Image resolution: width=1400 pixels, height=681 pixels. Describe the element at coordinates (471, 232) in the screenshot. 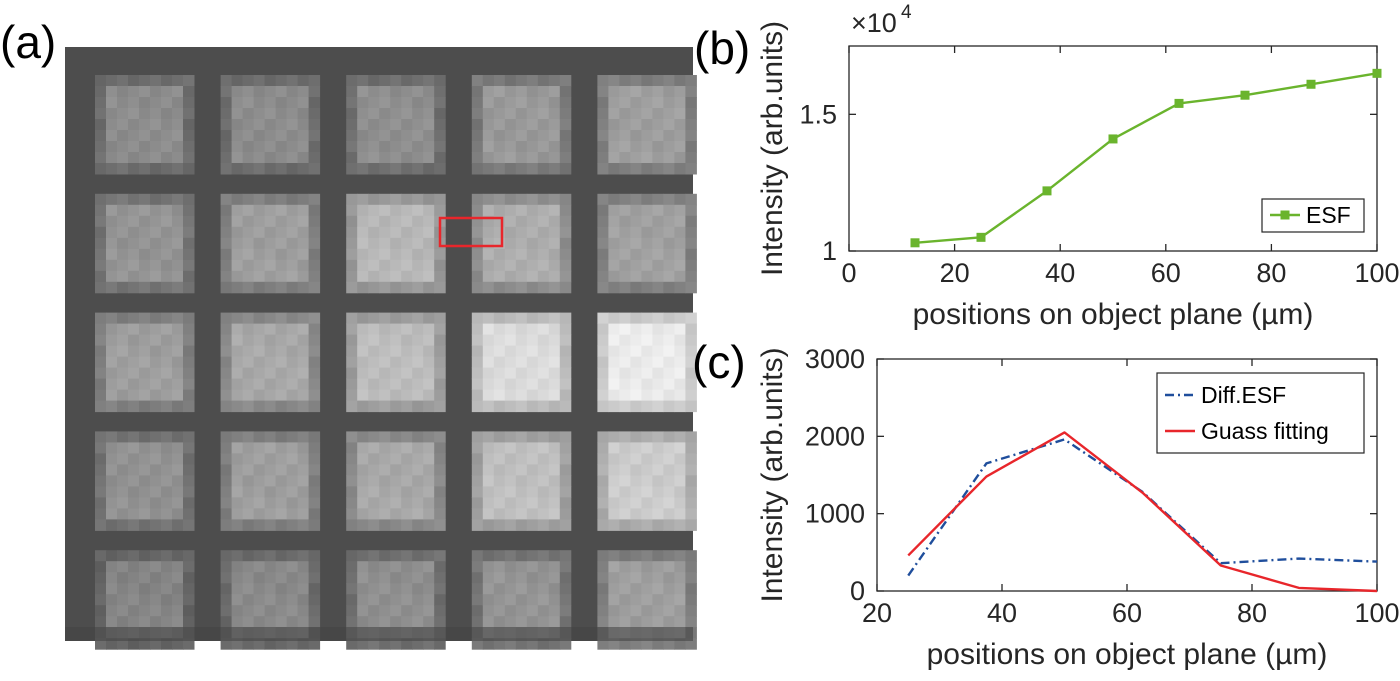

I see `roi-rectangle` at that location.